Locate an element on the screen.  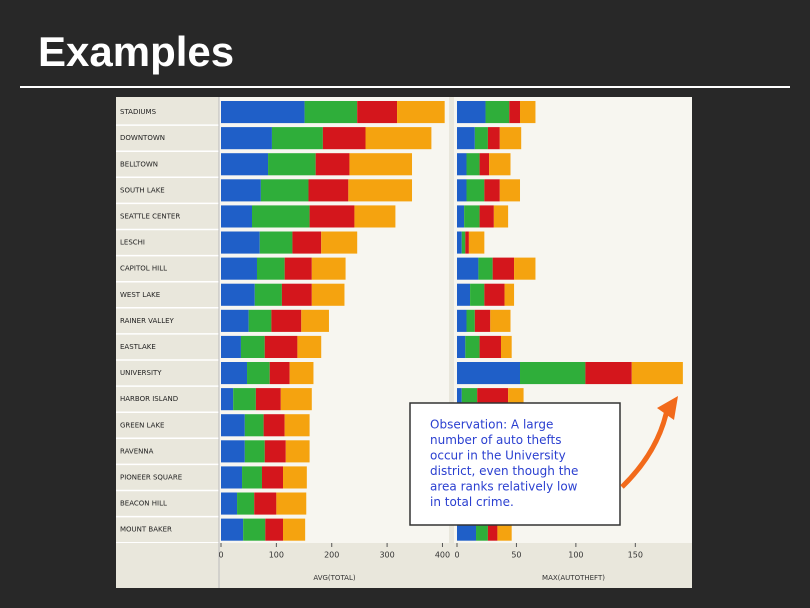
arrow-head is located at coordinates (667, 408).